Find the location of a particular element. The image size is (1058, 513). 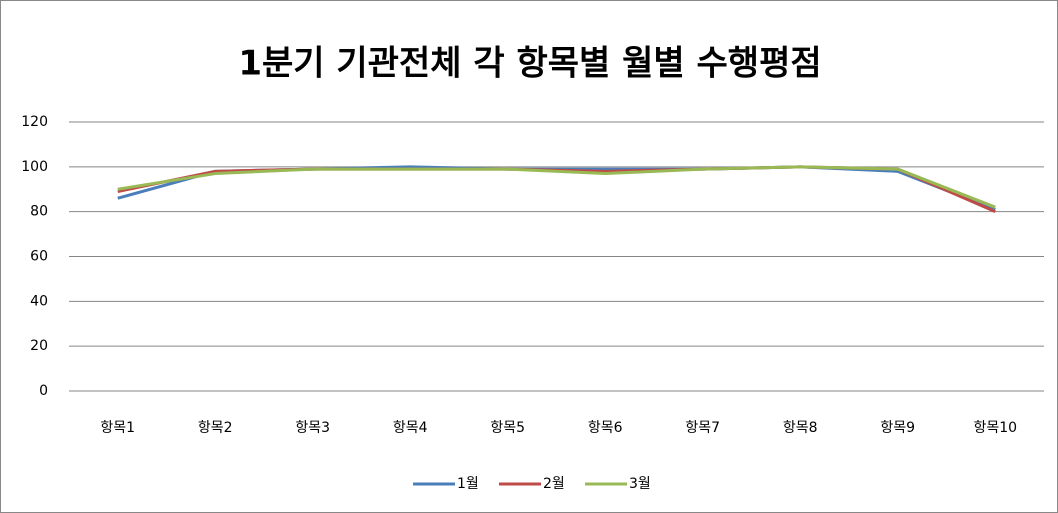

x-tick-label: 항목3 is located at coordinates (312, 428).